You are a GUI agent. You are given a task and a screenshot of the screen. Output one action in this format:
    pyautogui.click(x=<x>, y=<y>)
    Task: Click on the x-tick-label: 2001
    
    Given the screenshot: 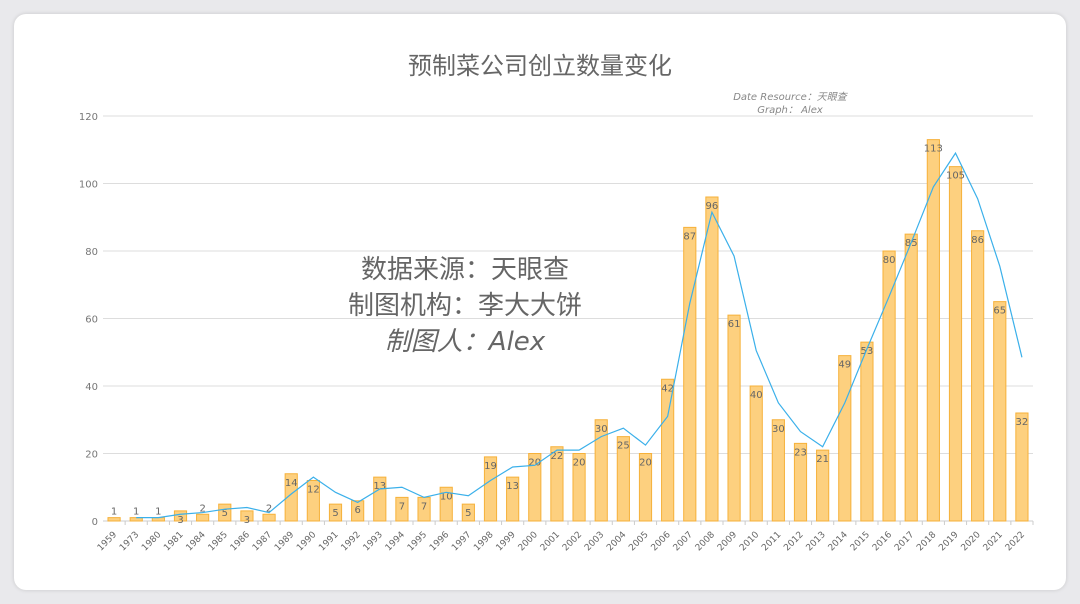 What is the action you would take?
    pyautogui.click(x=550, y=541)
    